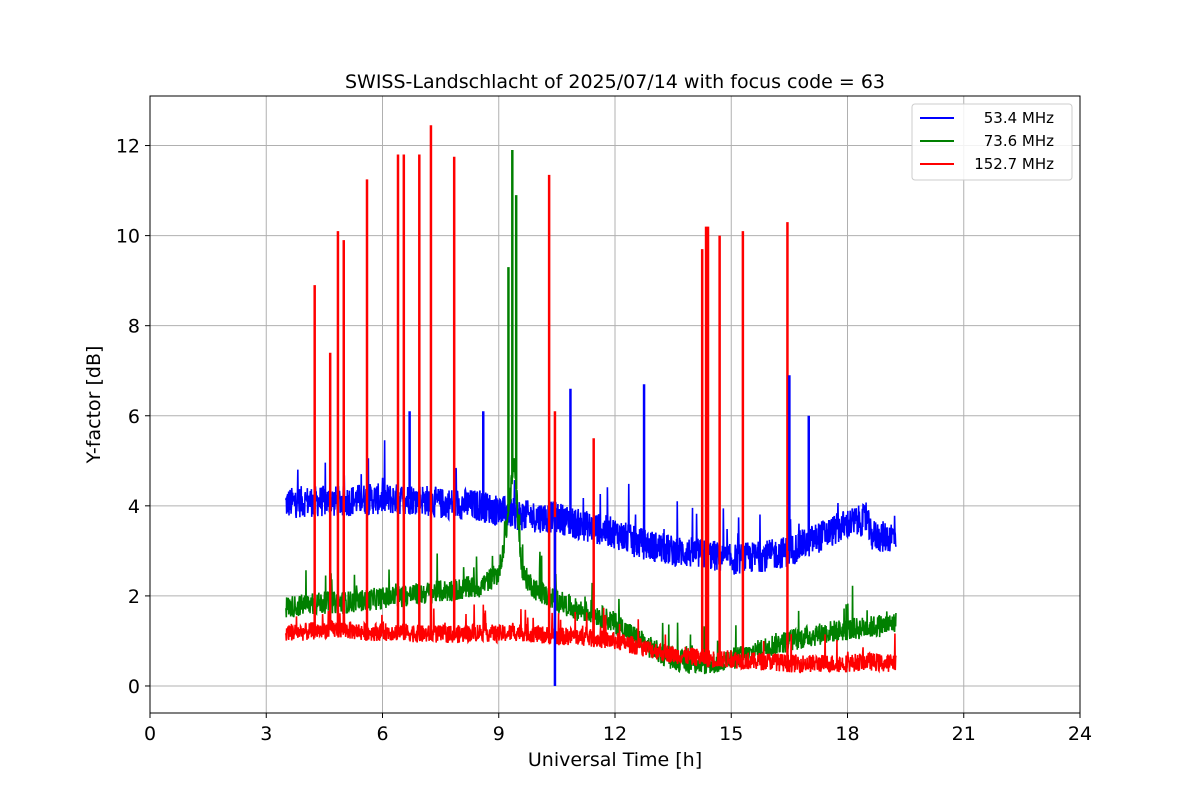 The image size is (1200, 800). I want to click on y-tick-label: 8, so click(134, 327).